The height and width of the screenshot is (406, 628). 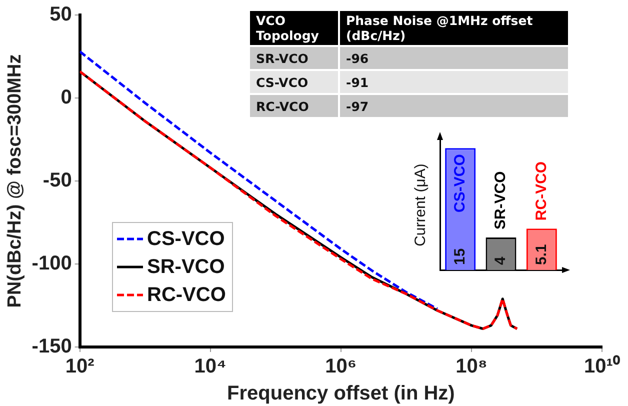 What do you see at coordinates (186, 295) in the screenshot?
I see `legend-label: RC-VCO` at bounding box center [186, 295].